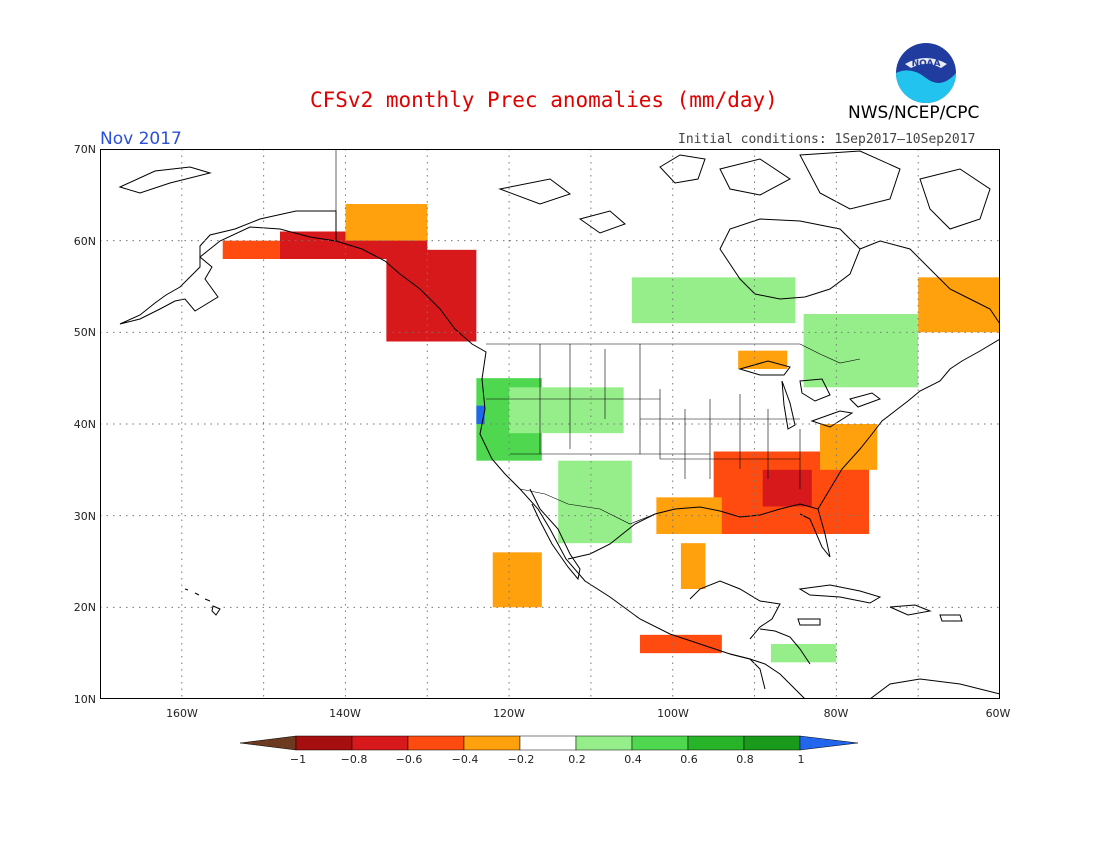 The height and width of the screenshot is (850, 1100). What do you see at coordinates (84, 241) in the screenshot?
I see `lat-label-60n: 60N` at bounding box center [84, 241].